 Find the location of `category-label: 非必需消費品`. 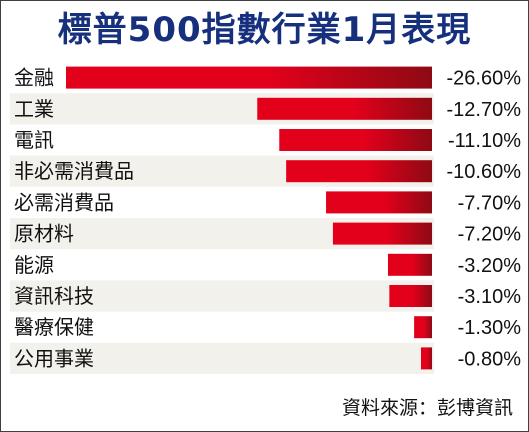

category-label: 非必需消費品 is located at coordinates (74, 171).